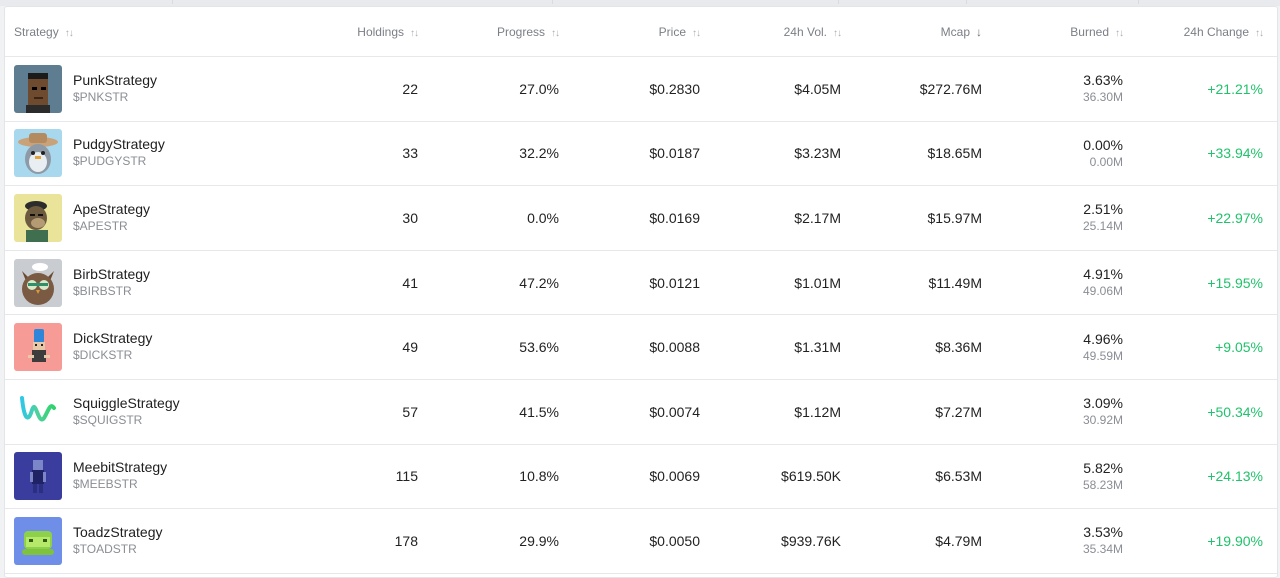  I want to click on column-header-price: Price ↑↓, so click(643, 32).